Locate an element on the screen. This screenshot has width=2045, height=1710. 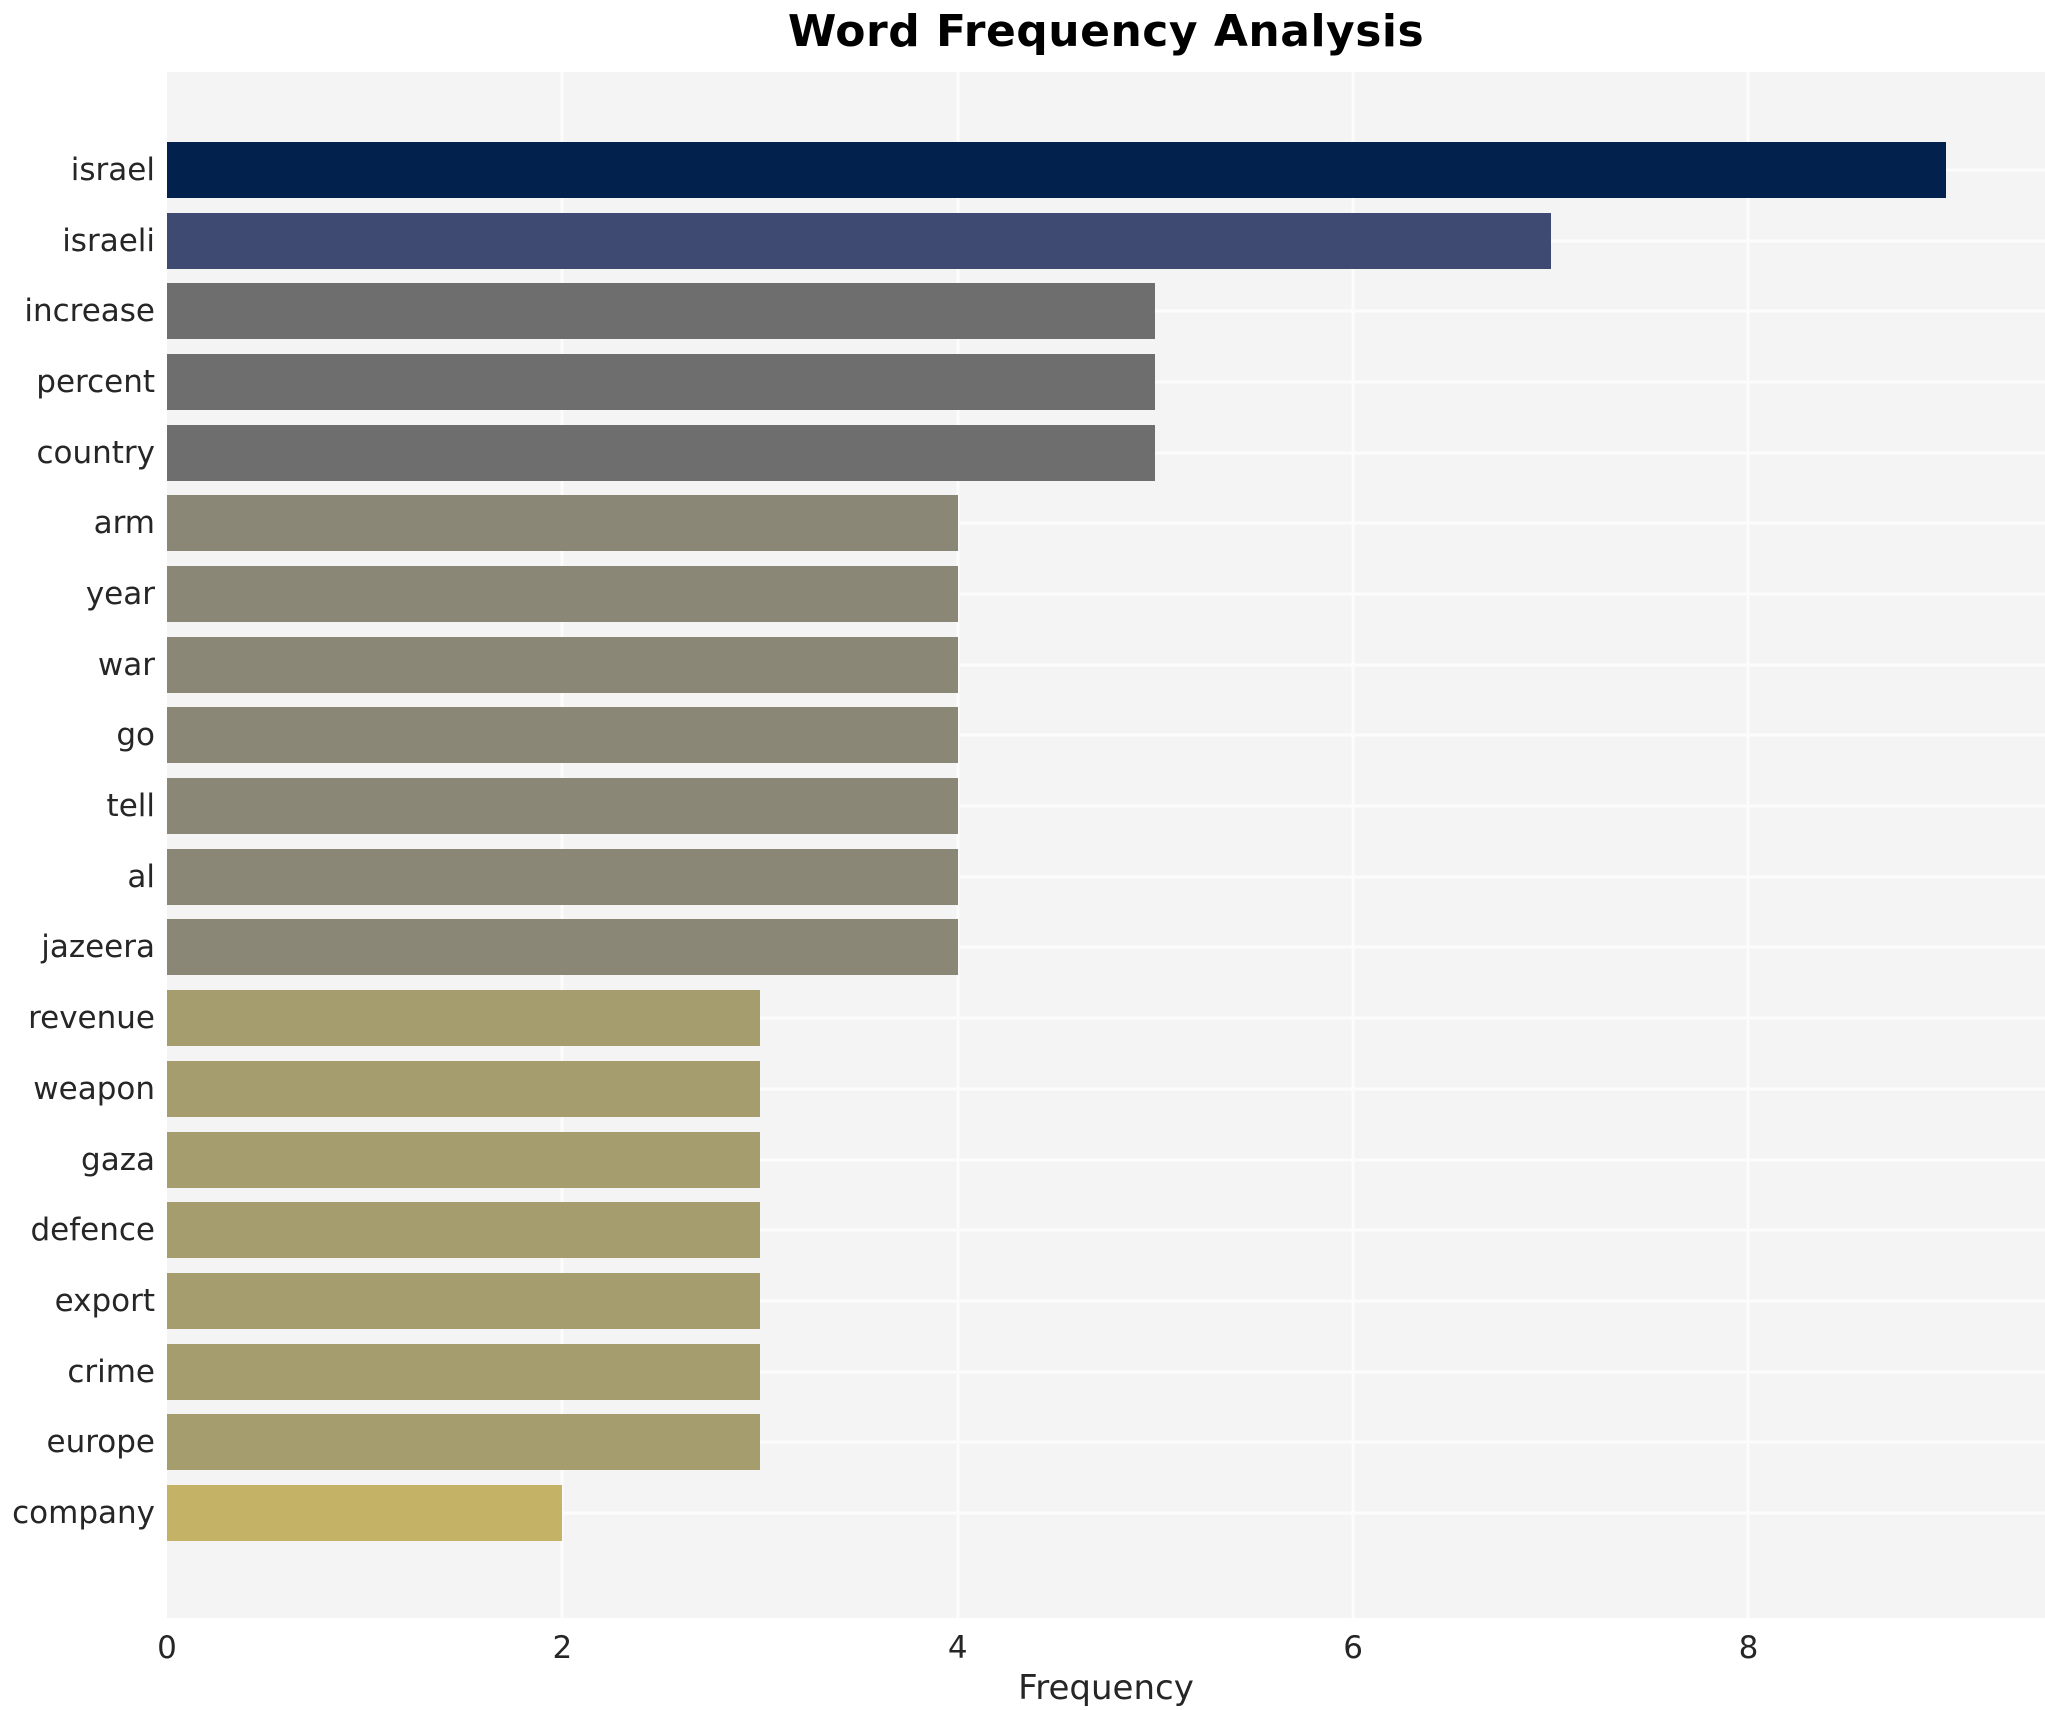
x-axis-label: Frequency is located at coordinates (1106, 1688).